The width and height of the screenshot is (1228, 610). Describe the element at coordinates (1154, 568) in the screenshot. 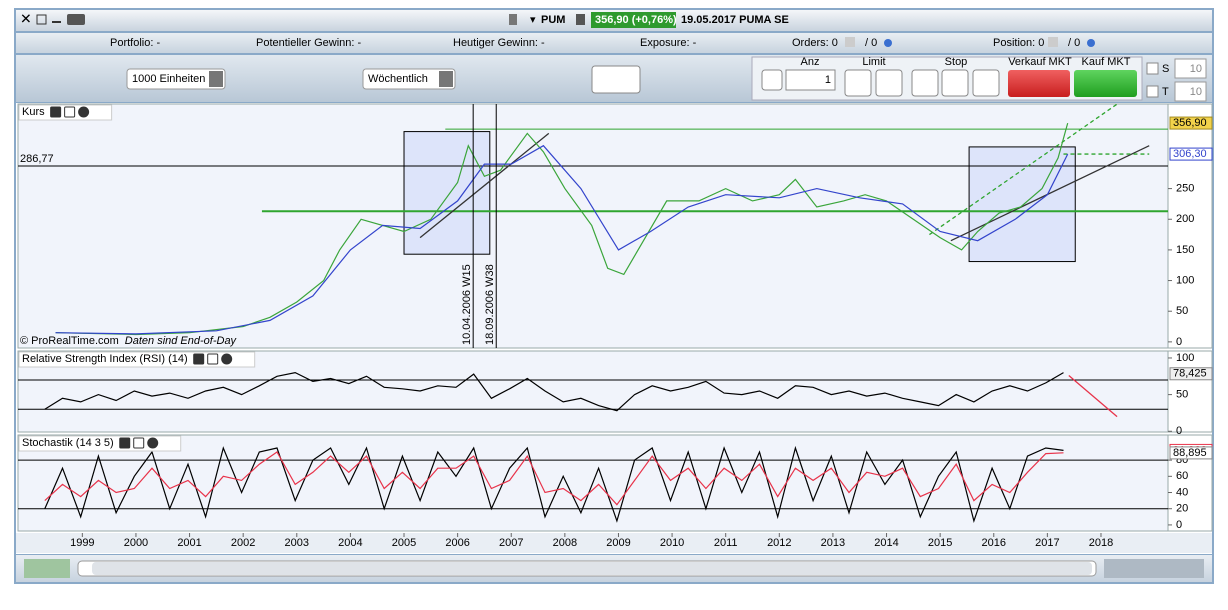

I see `zoom-tools` at that location.